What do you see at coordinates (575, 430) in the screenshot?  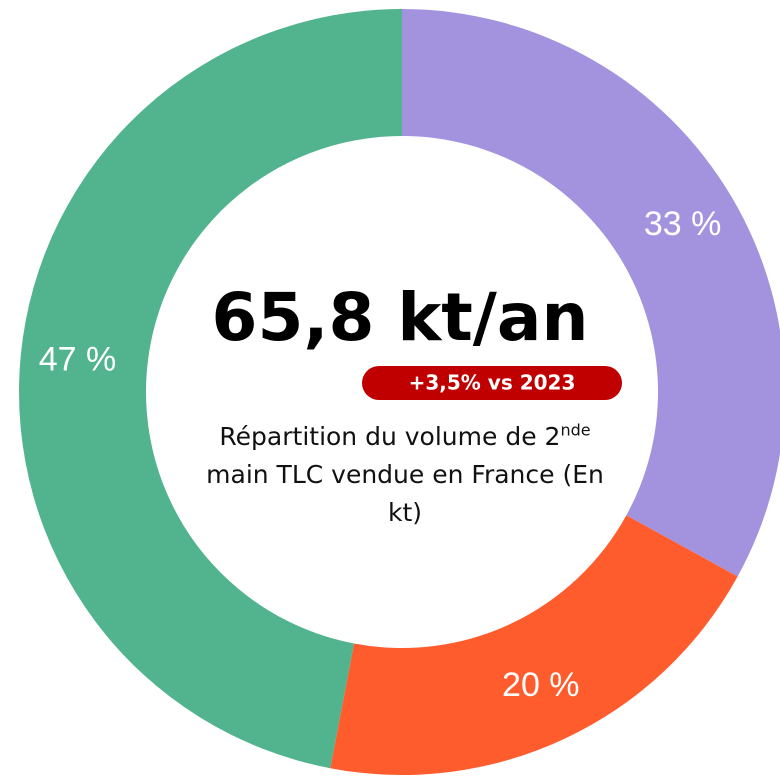 I see `description-superscript: nde` at bounding box center [575, 430].